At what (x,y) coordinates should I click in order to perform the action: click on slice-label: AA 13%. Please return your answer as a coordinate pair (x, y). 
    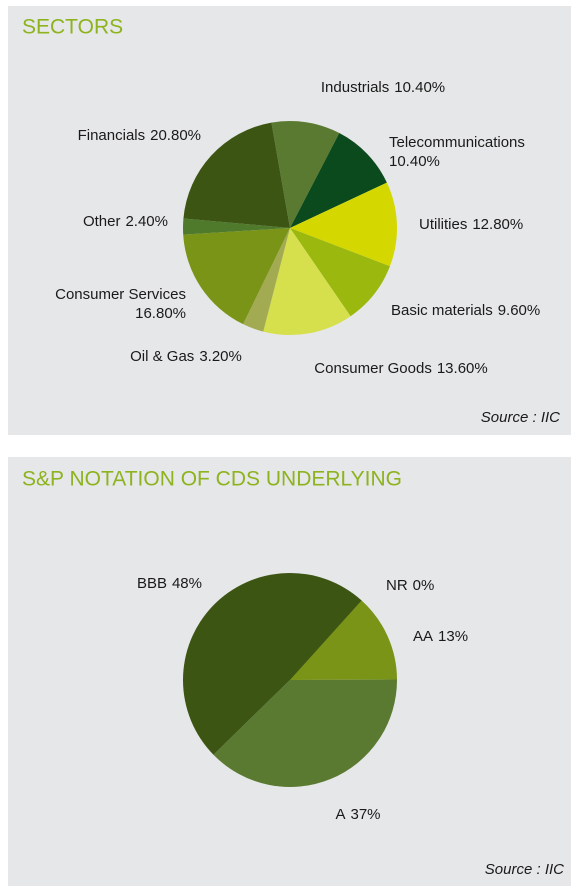
    Looking at the image, I should click on (440, 636).